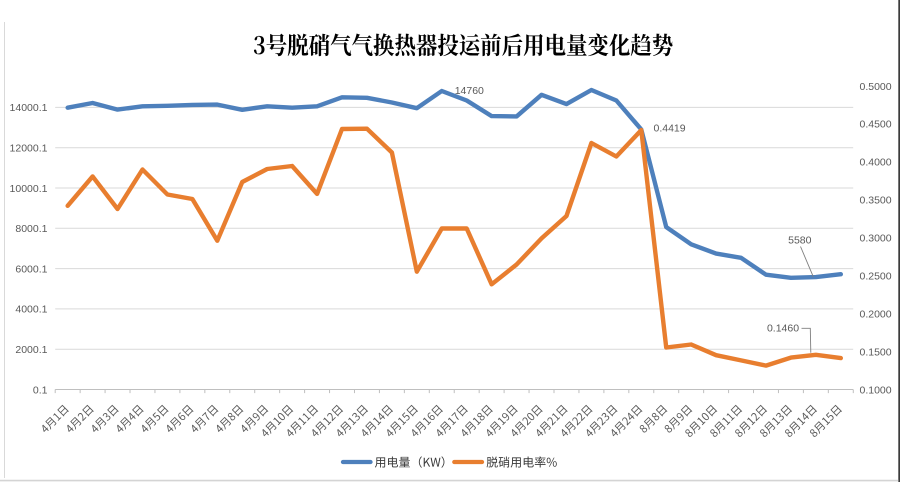 The image size is (900, 482). Describe the element at coordinates (40, 390) in the screenshot. I see `svg-text: 0.1` at that location.